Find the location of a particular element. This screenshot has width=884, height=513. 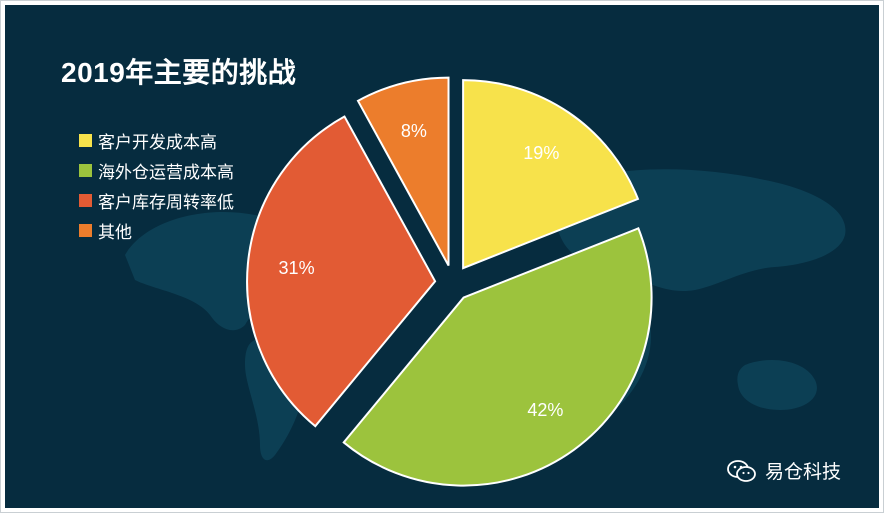

wechat-icon is located at coordinates (741, 470).